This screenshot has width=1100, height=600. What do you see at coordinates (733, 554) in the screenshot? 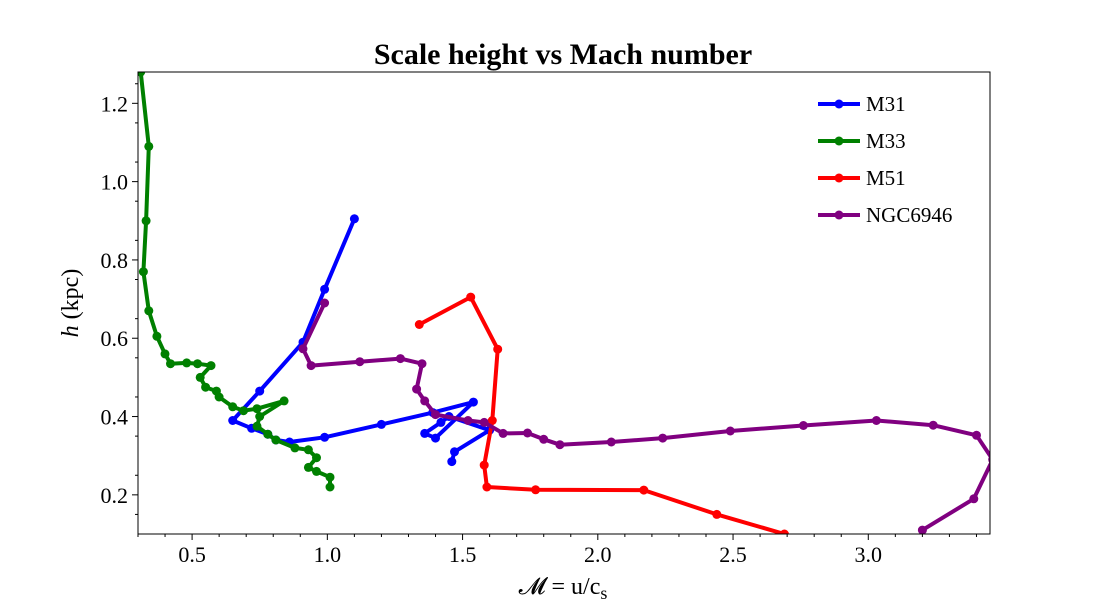
I see `x-tick-label: 2.5` at bounding box center [733, 554].